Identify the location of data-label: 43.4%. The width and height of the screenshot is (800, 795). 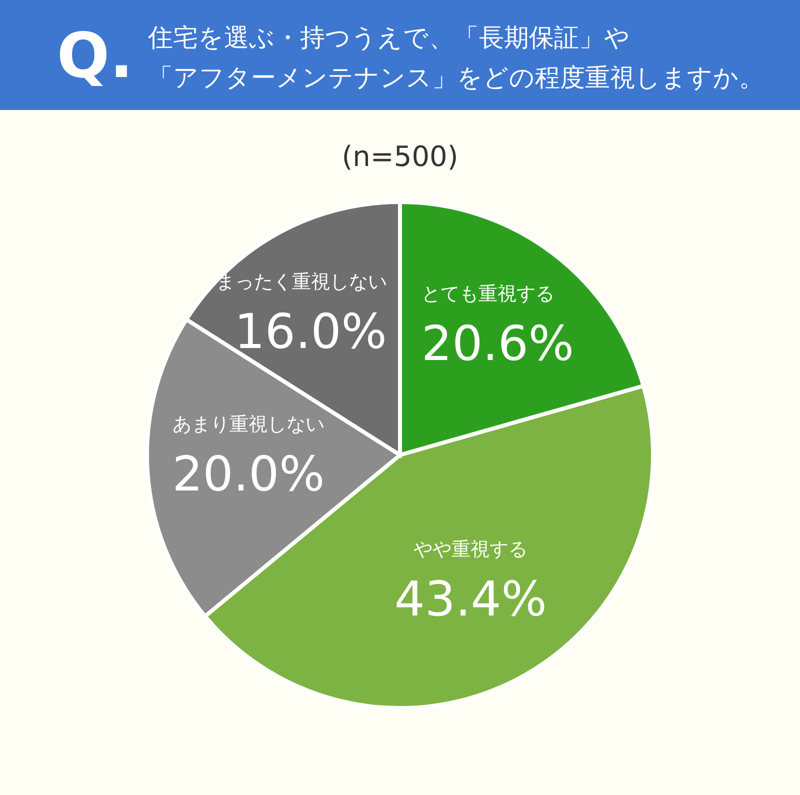
(470, 599).